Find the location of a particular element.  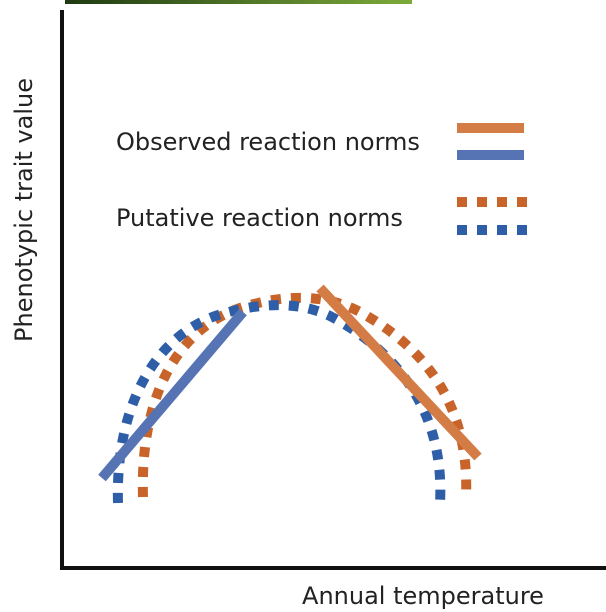

x-axis-label: Annual temperature is located at coordinates (423, 596).